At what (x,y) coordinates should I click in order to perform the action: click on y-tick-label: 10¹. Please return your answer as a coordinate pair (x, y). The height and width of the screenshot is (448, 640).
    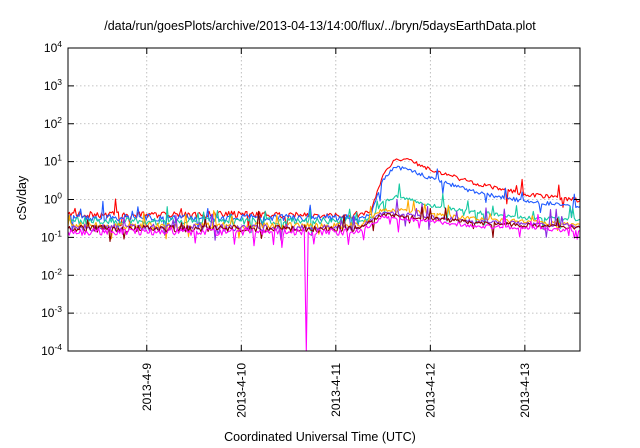
    Looking at the image, I should click on (53, 161).